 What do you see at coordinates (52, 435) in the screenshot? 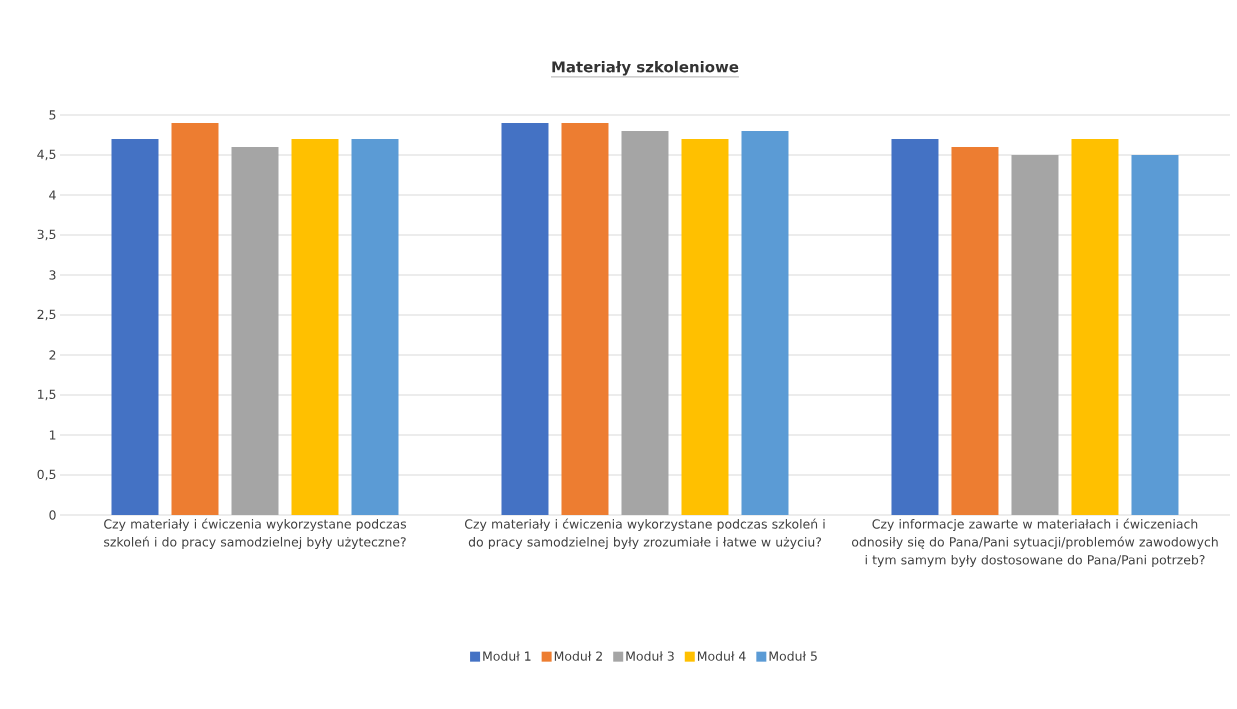
I see `y-tick-label: 1` at bounding box center [52, 435].